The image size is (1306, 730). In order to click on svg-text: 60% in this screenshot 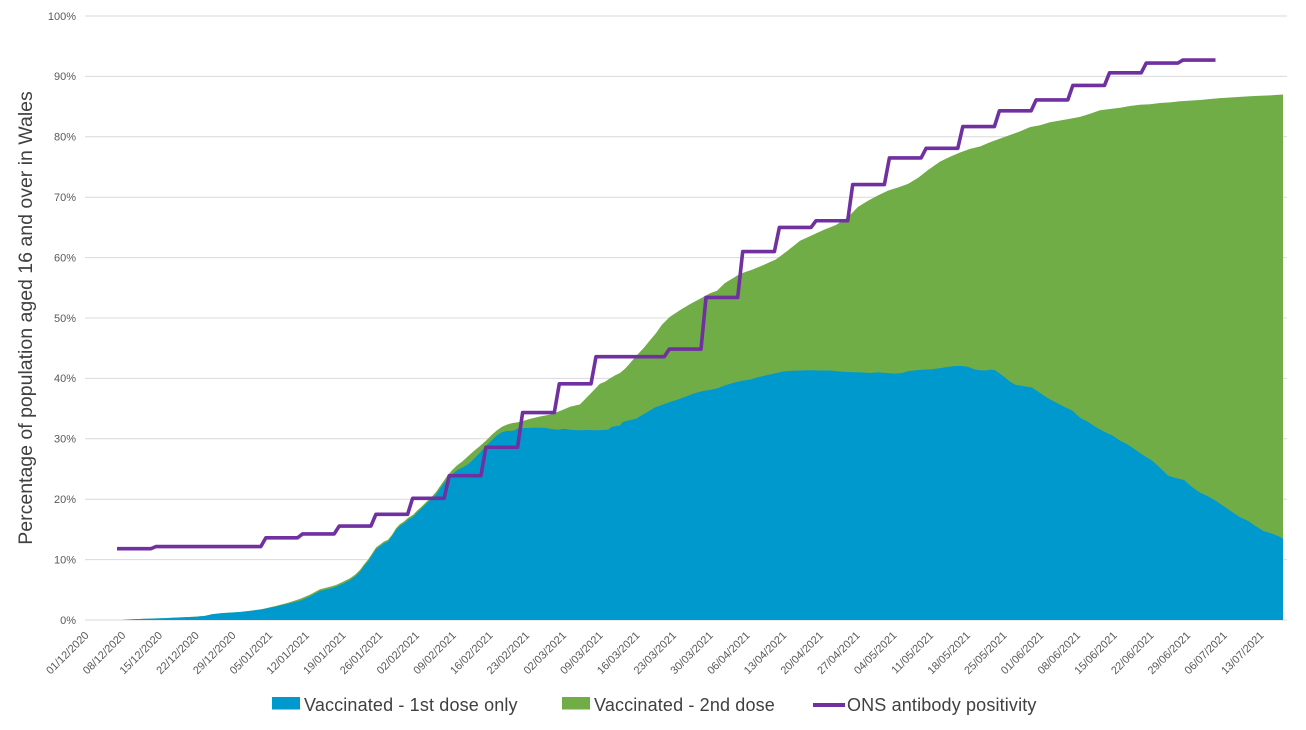, I will do `click(65, 258)`.